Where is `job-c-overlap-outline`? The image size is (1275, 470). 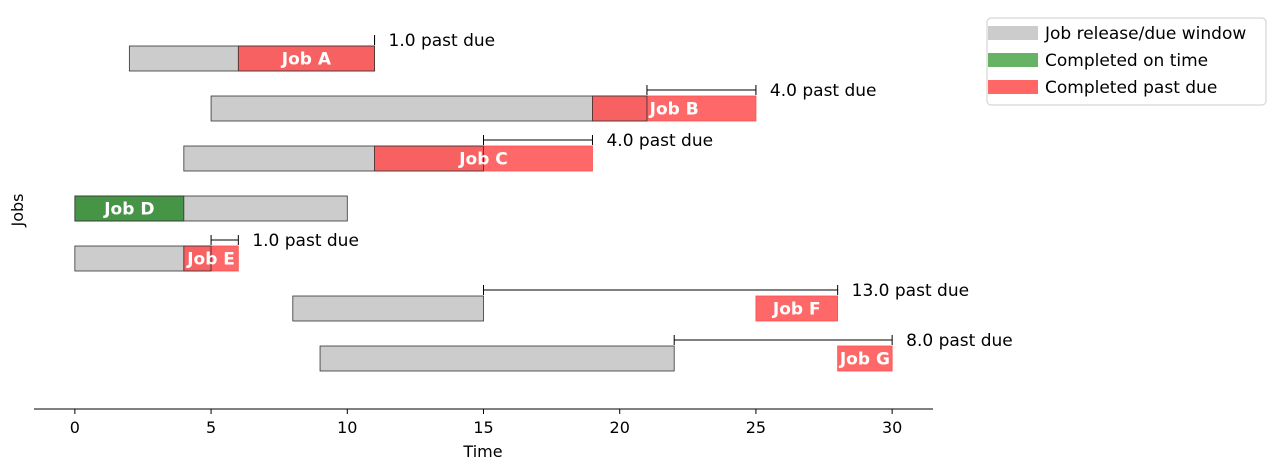
job-c-overlap-outline is located at coordinates (429, 158).